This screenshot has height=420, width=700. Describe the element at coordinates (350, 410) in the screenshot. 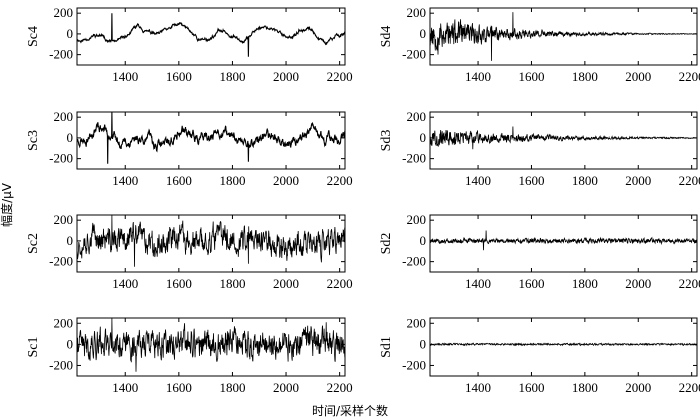

I see `x-axis-label: 时间/采样个数` at that location.